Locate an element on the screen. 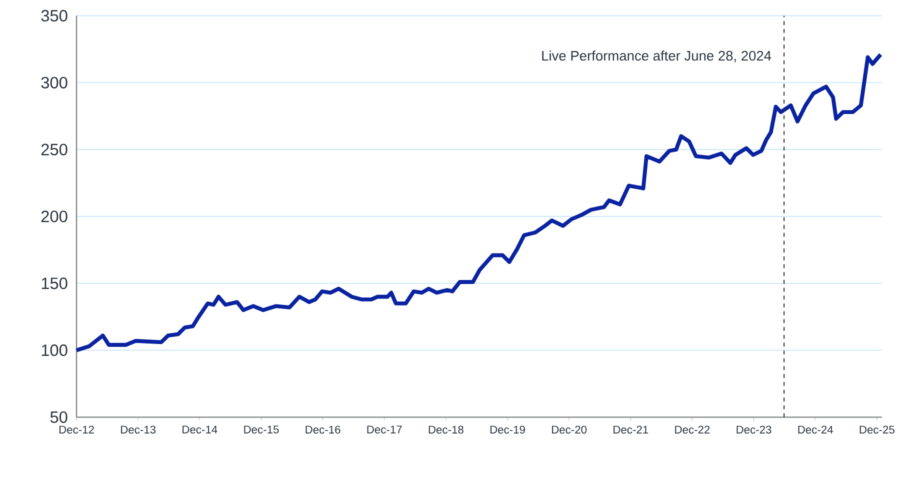 The image size is (900, 500). y-tick-label: 50 is located at coordinates (59, 417).